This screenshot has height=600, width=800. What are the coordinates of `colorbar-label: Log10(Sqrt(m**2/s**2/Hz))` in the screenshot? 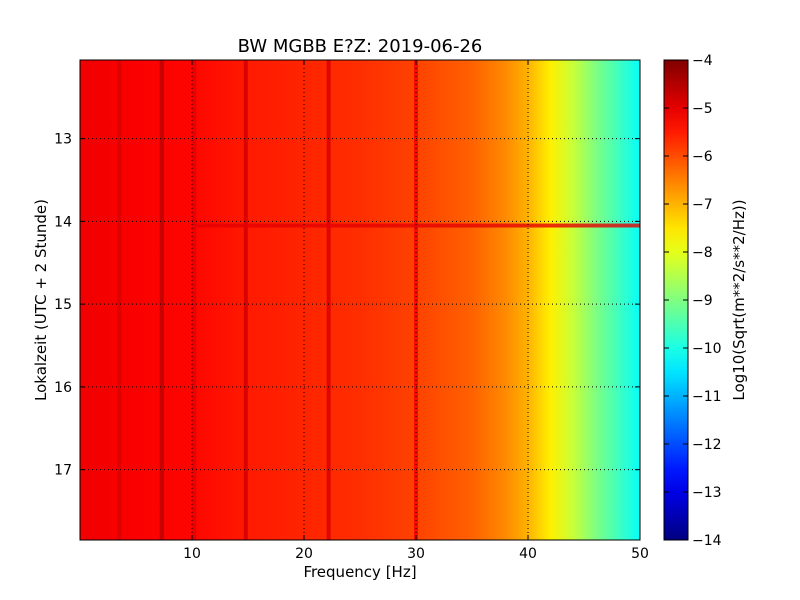 It's located at (739, 299).